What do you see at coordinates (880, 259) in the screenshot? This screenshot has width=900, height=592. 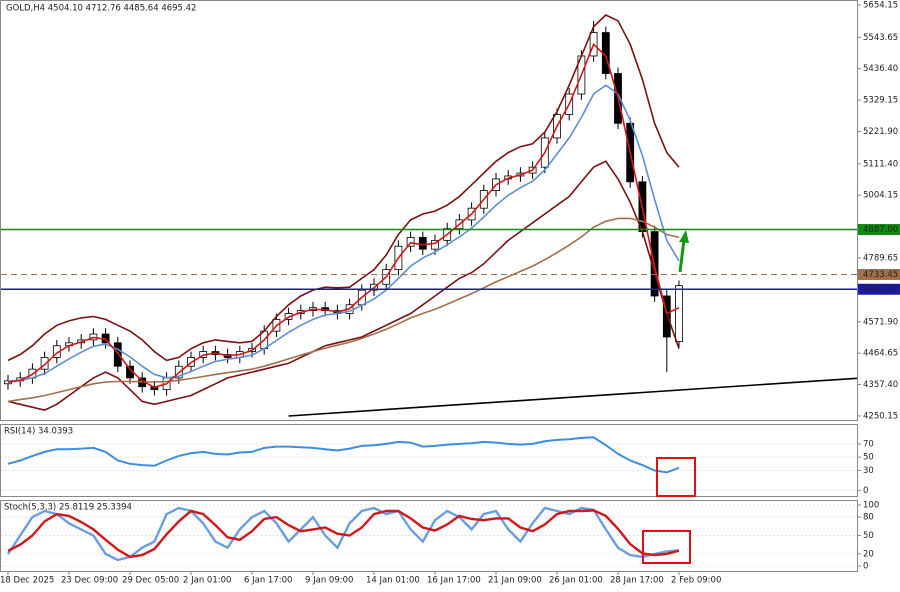 I see `y-tick-label: 4789.65` at bounding box center [880, 259].